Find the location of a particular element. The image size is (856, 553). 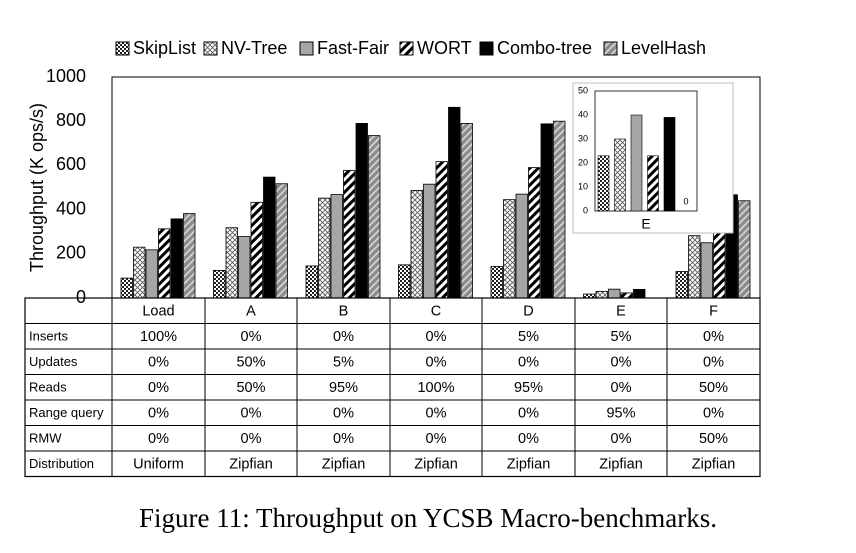

inset-y-tick: 50 is located at coordinates (583, 90).